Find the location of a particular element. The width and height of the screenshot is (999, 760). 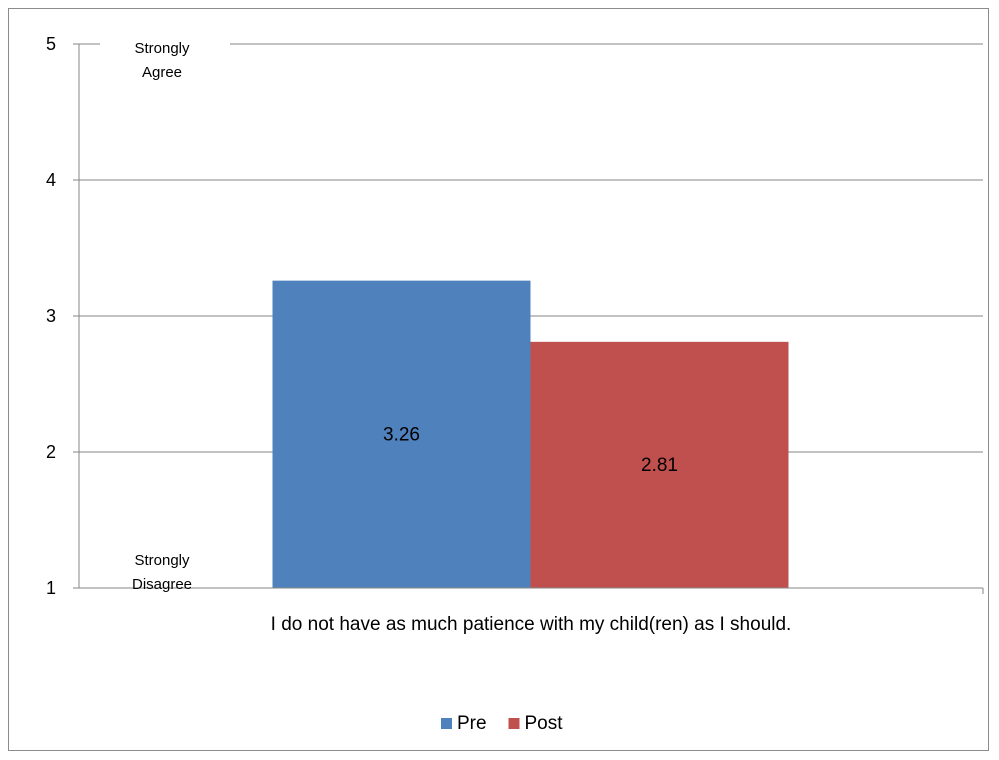

data-label-pre: 3.26 is located at coordinates (401, 434).